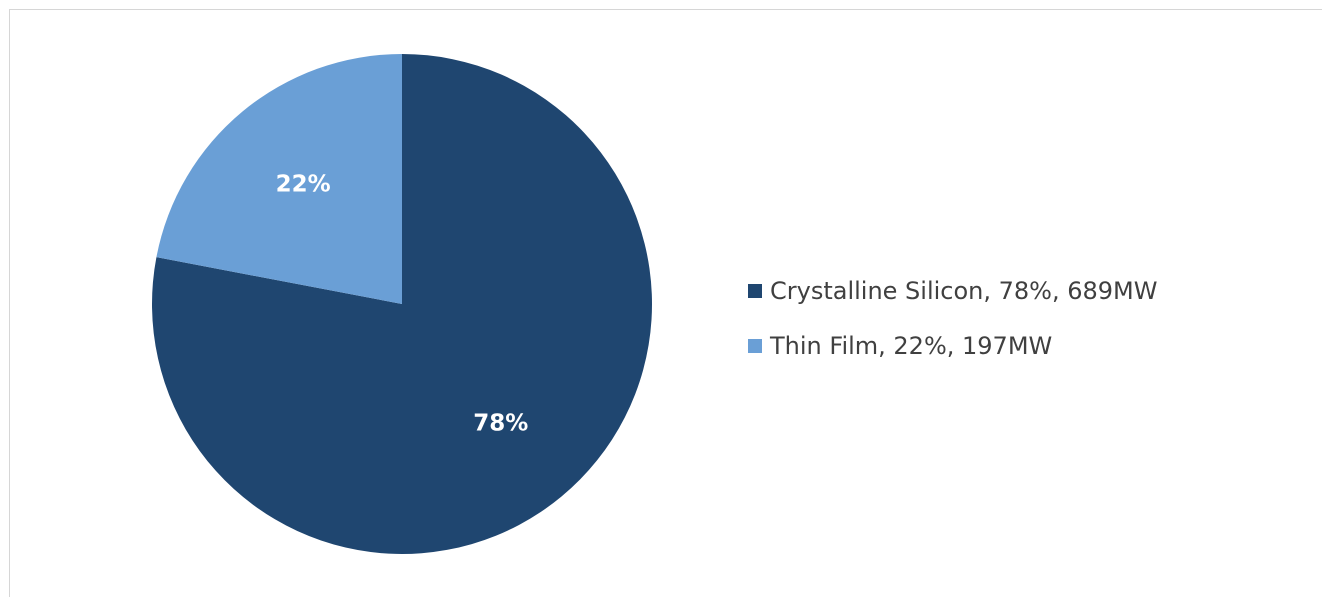 The width and height of the screenshot is (1323, 598). I want to click on legend-item-crystalline-silicon: Crystalline Silicon, 78%, 689MW, so click(953, 291).